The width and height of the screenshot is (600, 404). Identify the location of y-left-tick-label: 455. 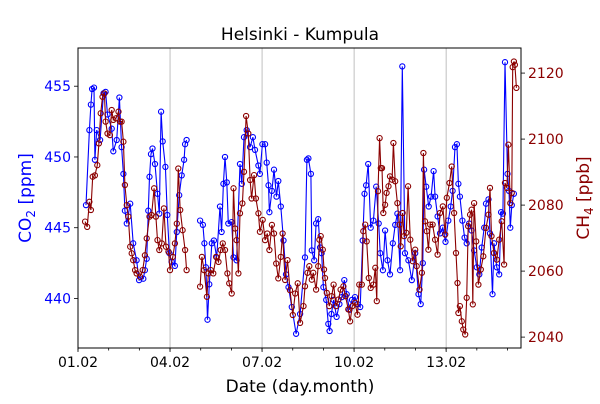
(57, 87).